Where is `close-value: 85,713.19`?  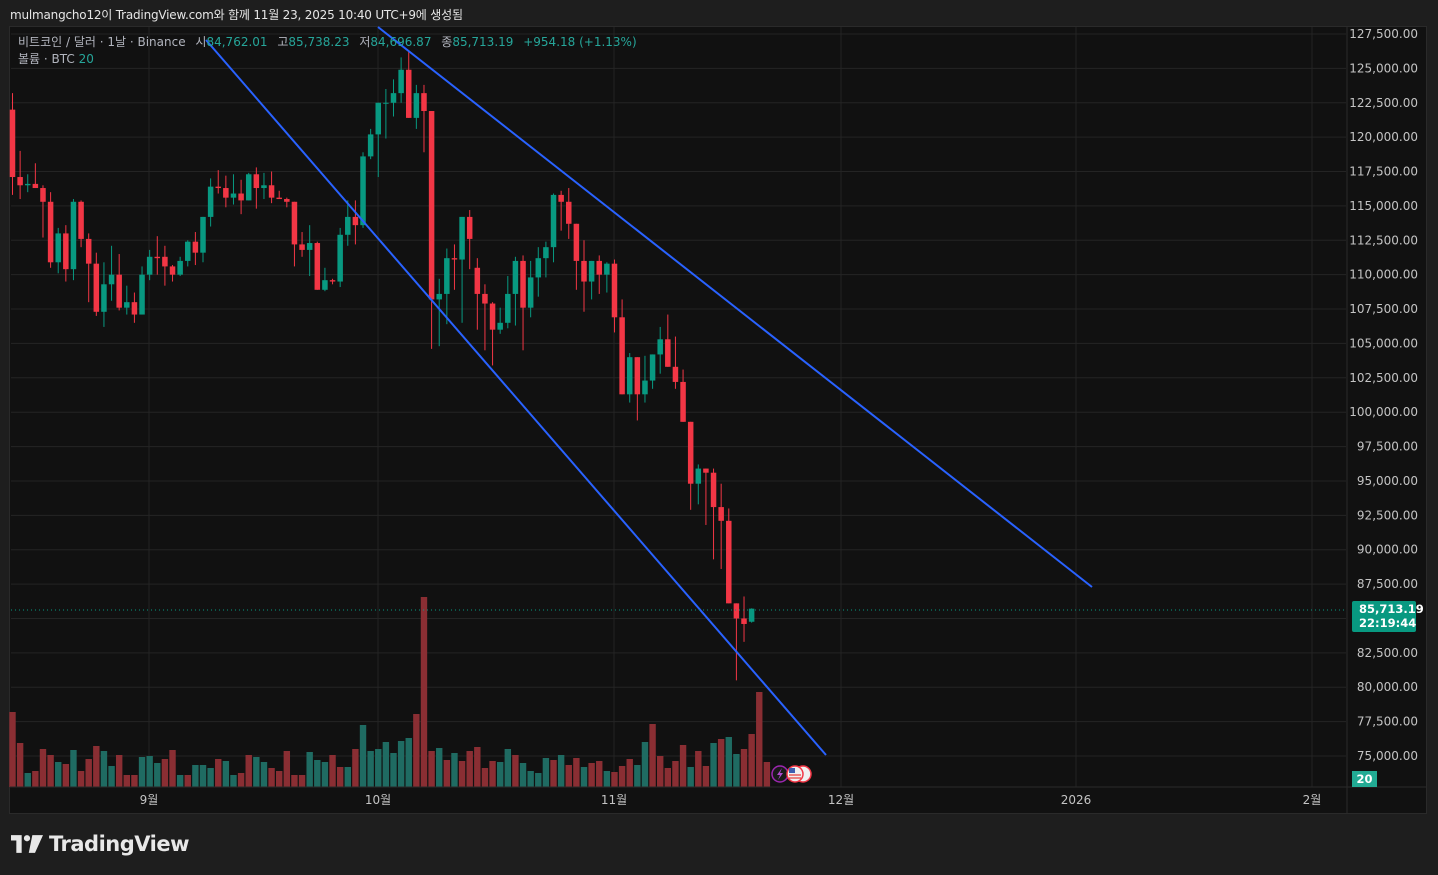
close-value: 85,713.19 is located at coordinates (483, 42).